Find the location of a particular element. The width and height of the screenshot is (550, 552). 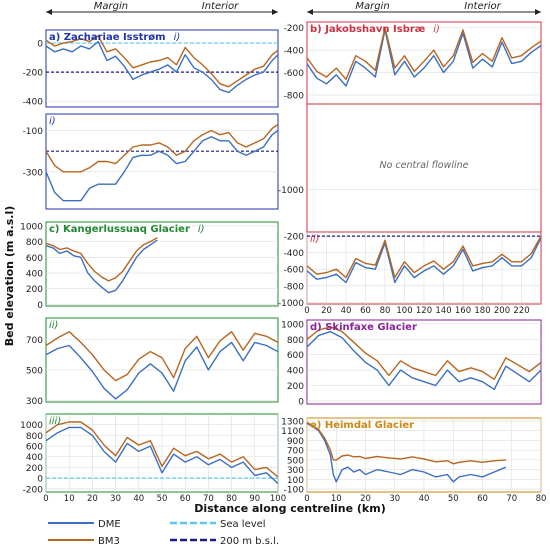

y-tick-label: 900 is located at coordinates (295, 442).